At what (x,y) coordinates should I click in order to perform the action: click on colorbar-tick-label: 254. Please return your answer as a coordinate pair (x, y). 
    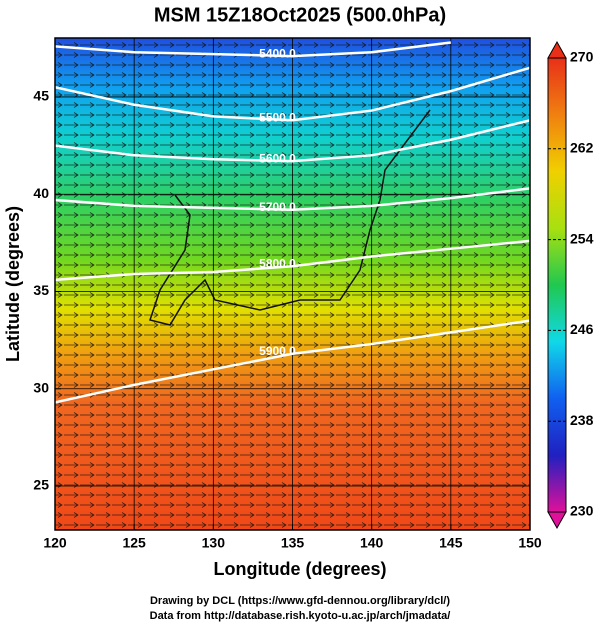
    Looking at the image, I should click on (582, 238).